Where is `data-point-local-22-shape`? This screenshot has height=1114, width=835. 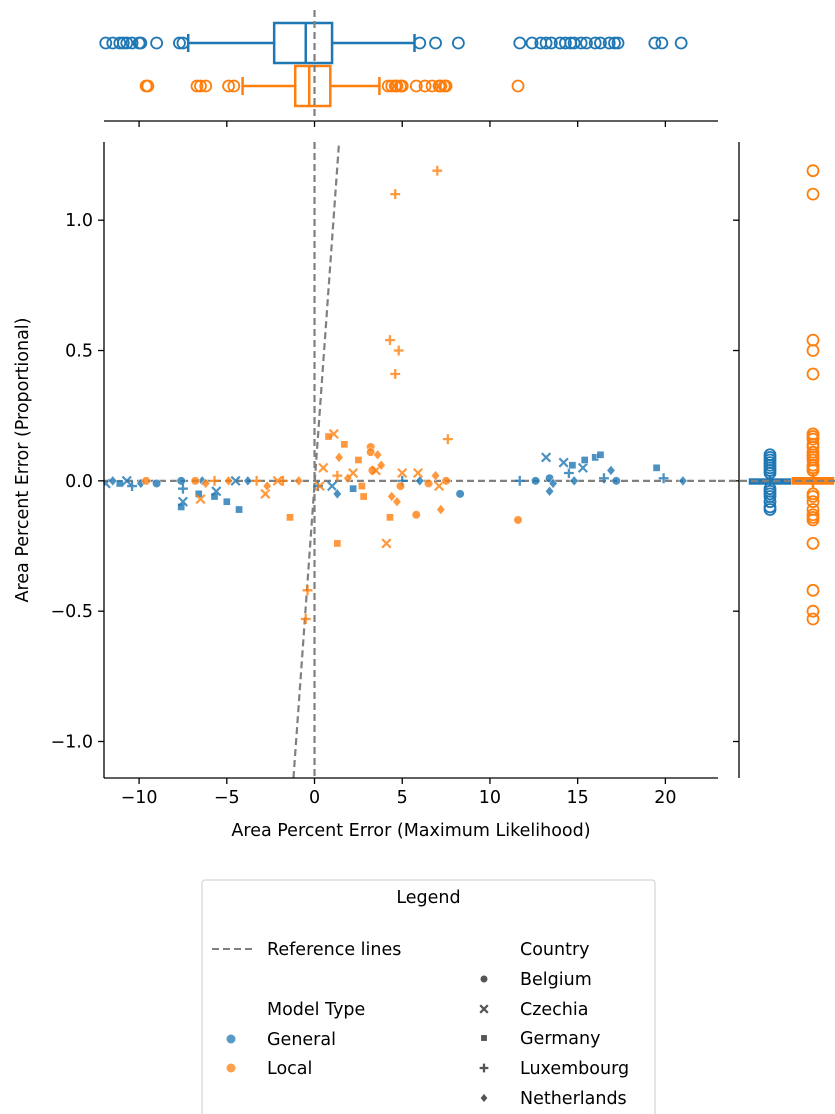 data-point-local-22-shape is located at coordinates (344, 444).